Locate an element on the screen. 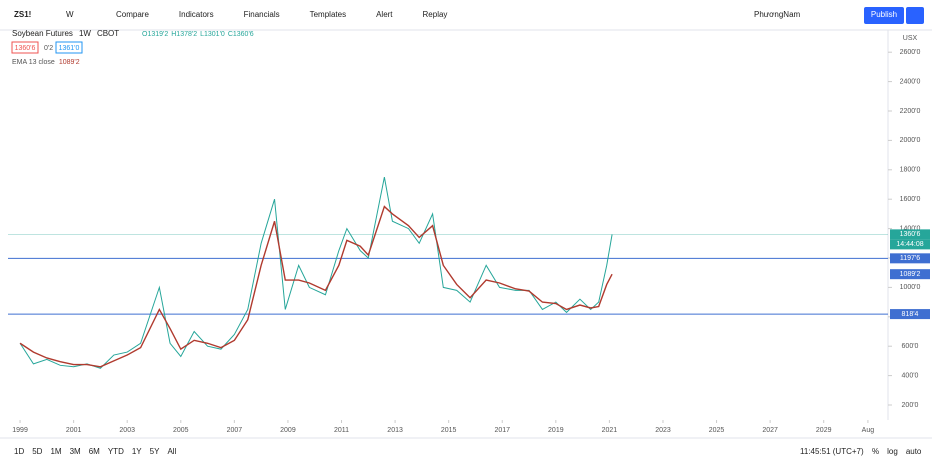 This screenshot has width=932, height=466. legend-title: Soybean Futures is located at coordinates (42, 33).